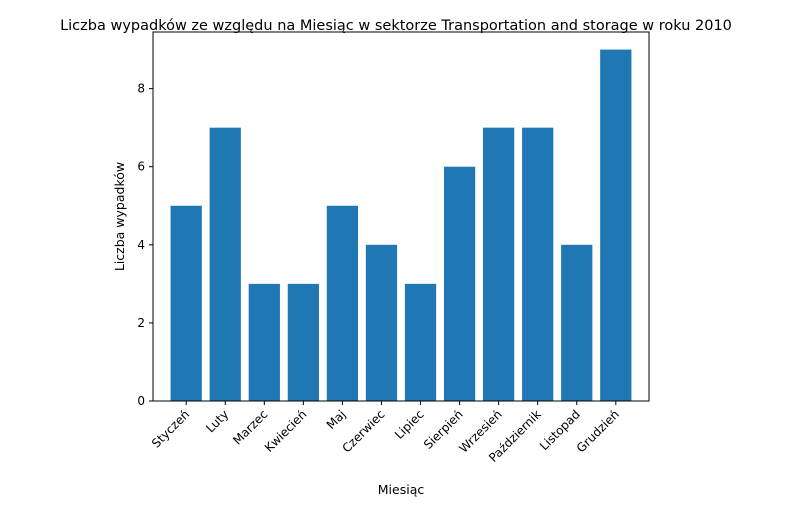 This screenshot has width=802, height=506. What do you see at coordinates (401, 489) in the screenshot?
I see `x-axis-label: Miesiąc` at bounding box center [401, 489].